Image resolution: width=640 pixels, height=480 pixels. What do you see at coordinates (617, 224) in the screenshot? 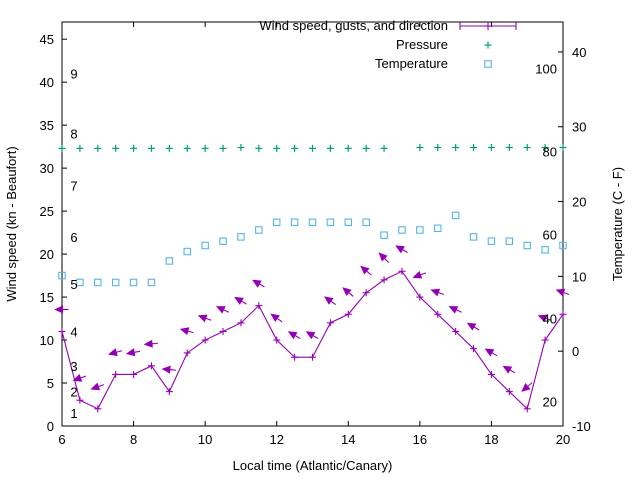
I see `y2-axis-title: Temperature (C - F)` at bounding box center [617, 224].